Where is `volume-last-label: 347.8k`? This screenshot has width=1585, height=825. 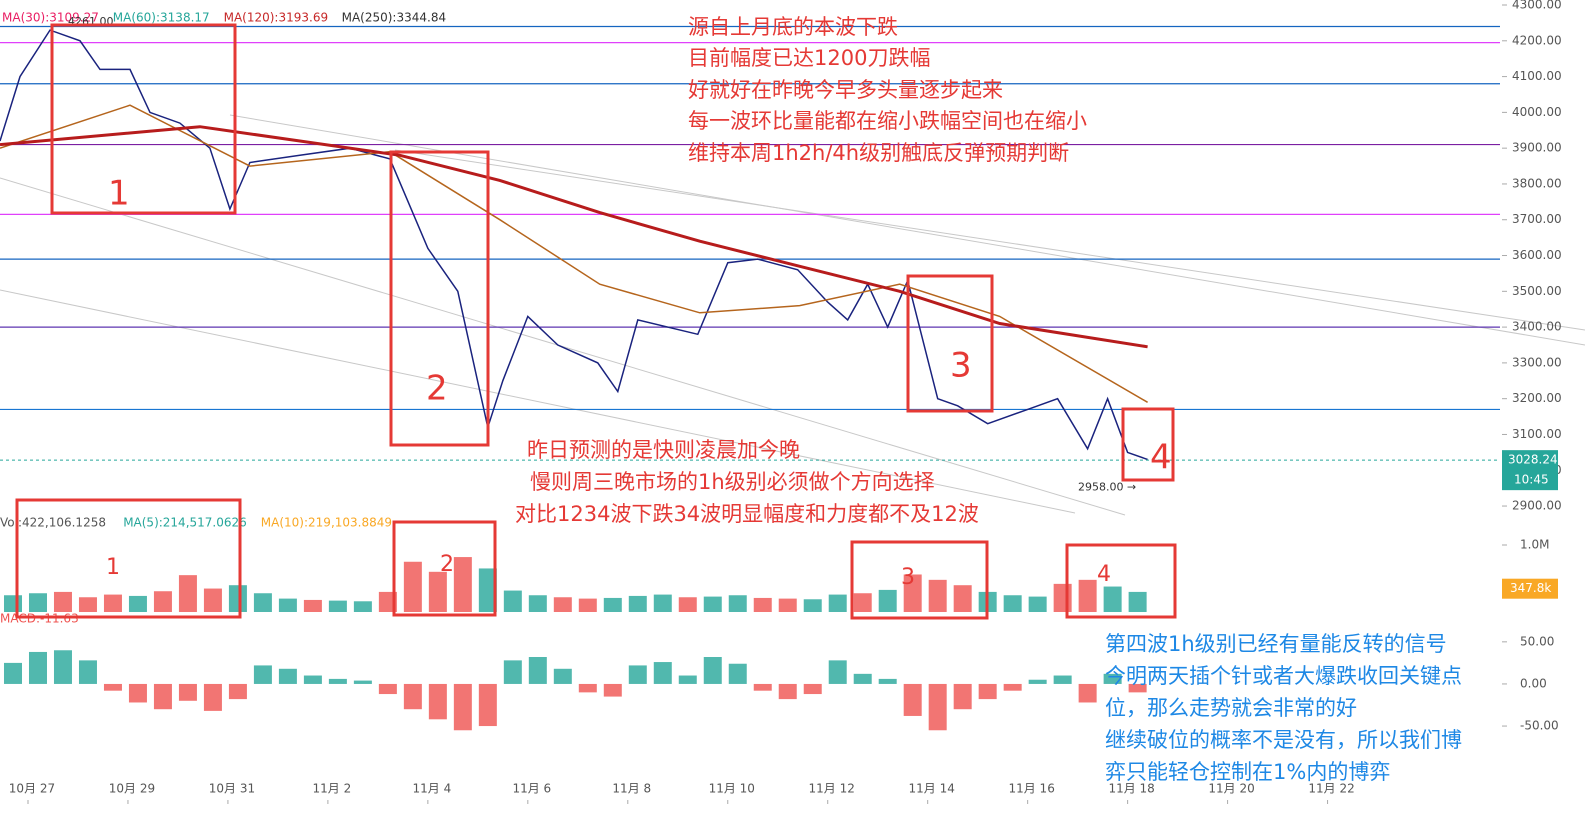 volume-last-label: 347.8k is located at coordinates (1530, 588).